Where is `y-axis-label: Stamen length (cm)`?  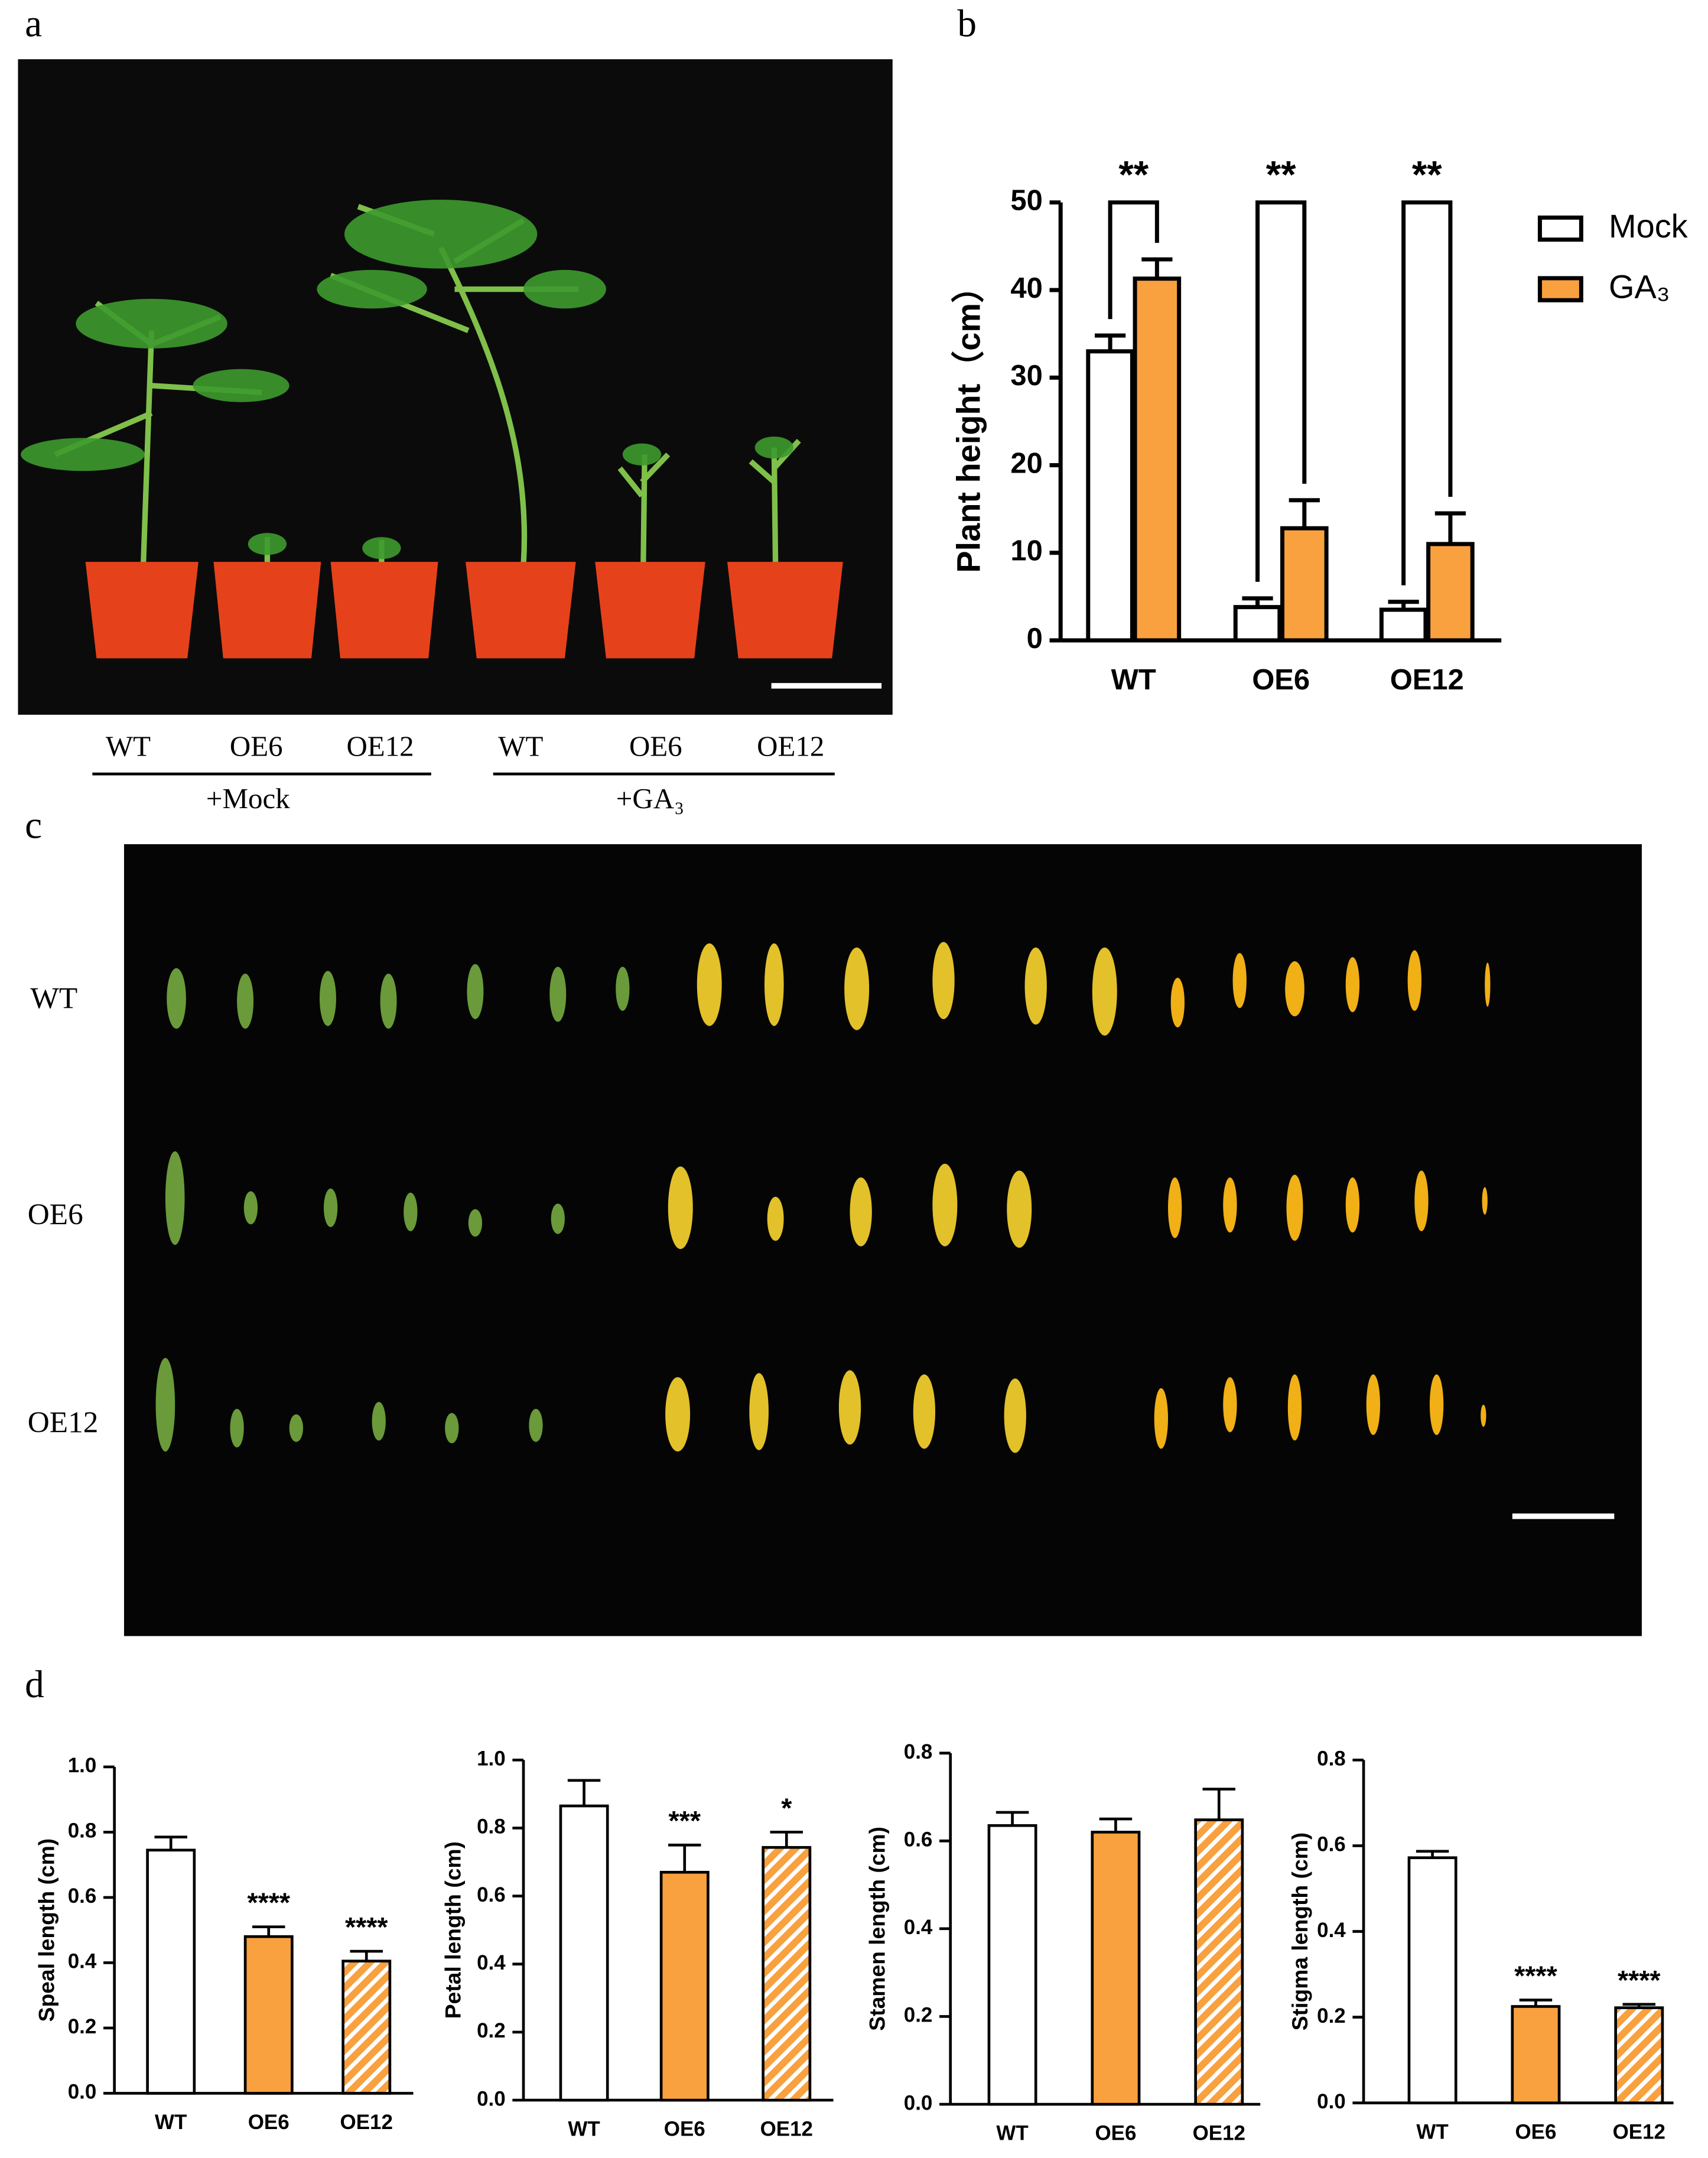 y-axis-label: Stamen length (cm) is located at coordinates (876, 1929).